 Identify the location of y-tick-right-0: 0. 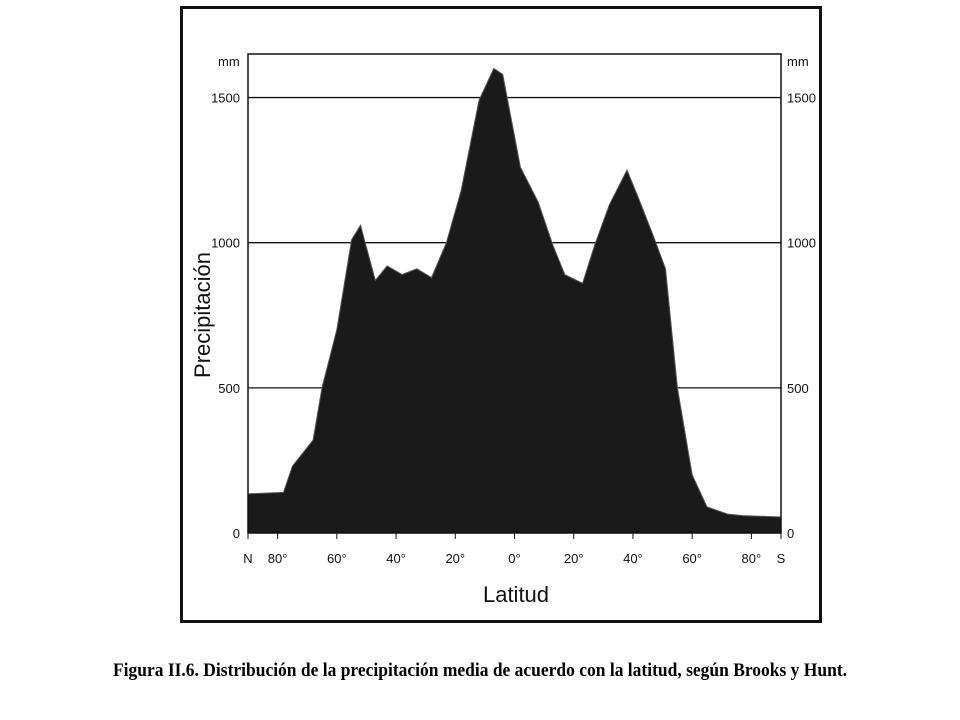
(790, 533).